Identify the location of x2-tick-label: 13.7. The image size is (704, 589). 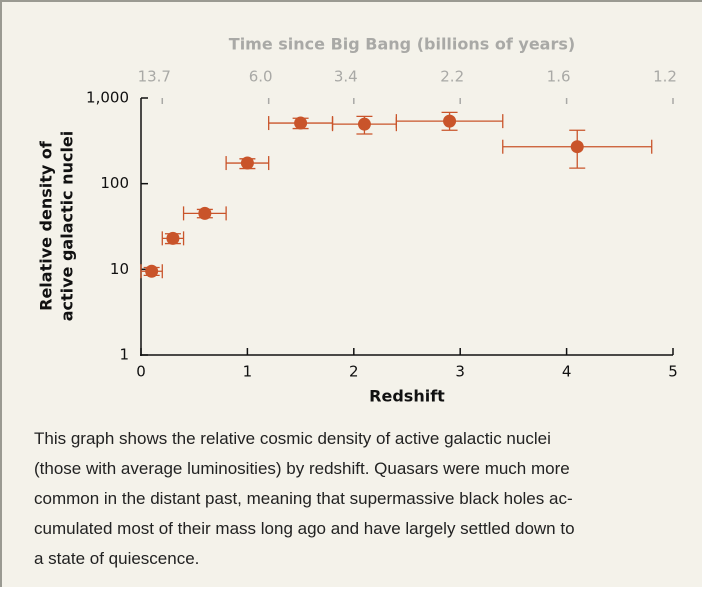
(154, 77).